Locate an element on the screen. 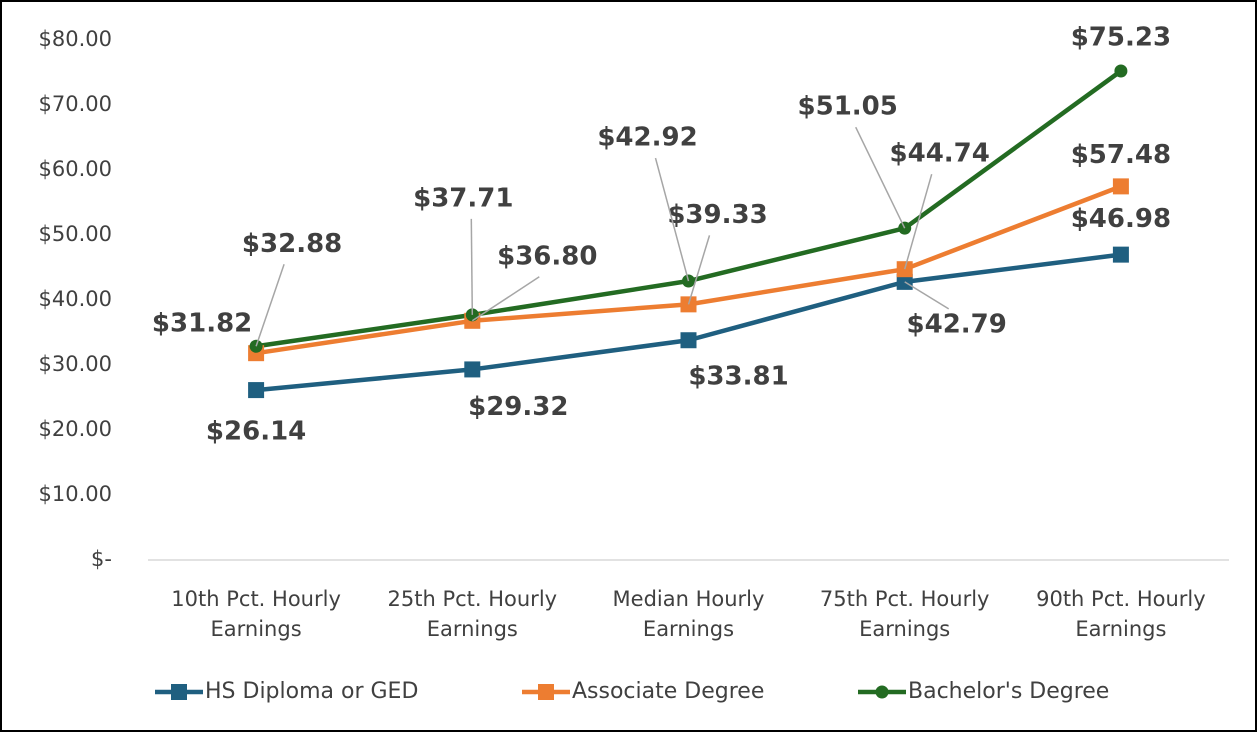 This screenshot has width=1257, height=732. data-label: $29.32 is located at coordinates (518, 407).